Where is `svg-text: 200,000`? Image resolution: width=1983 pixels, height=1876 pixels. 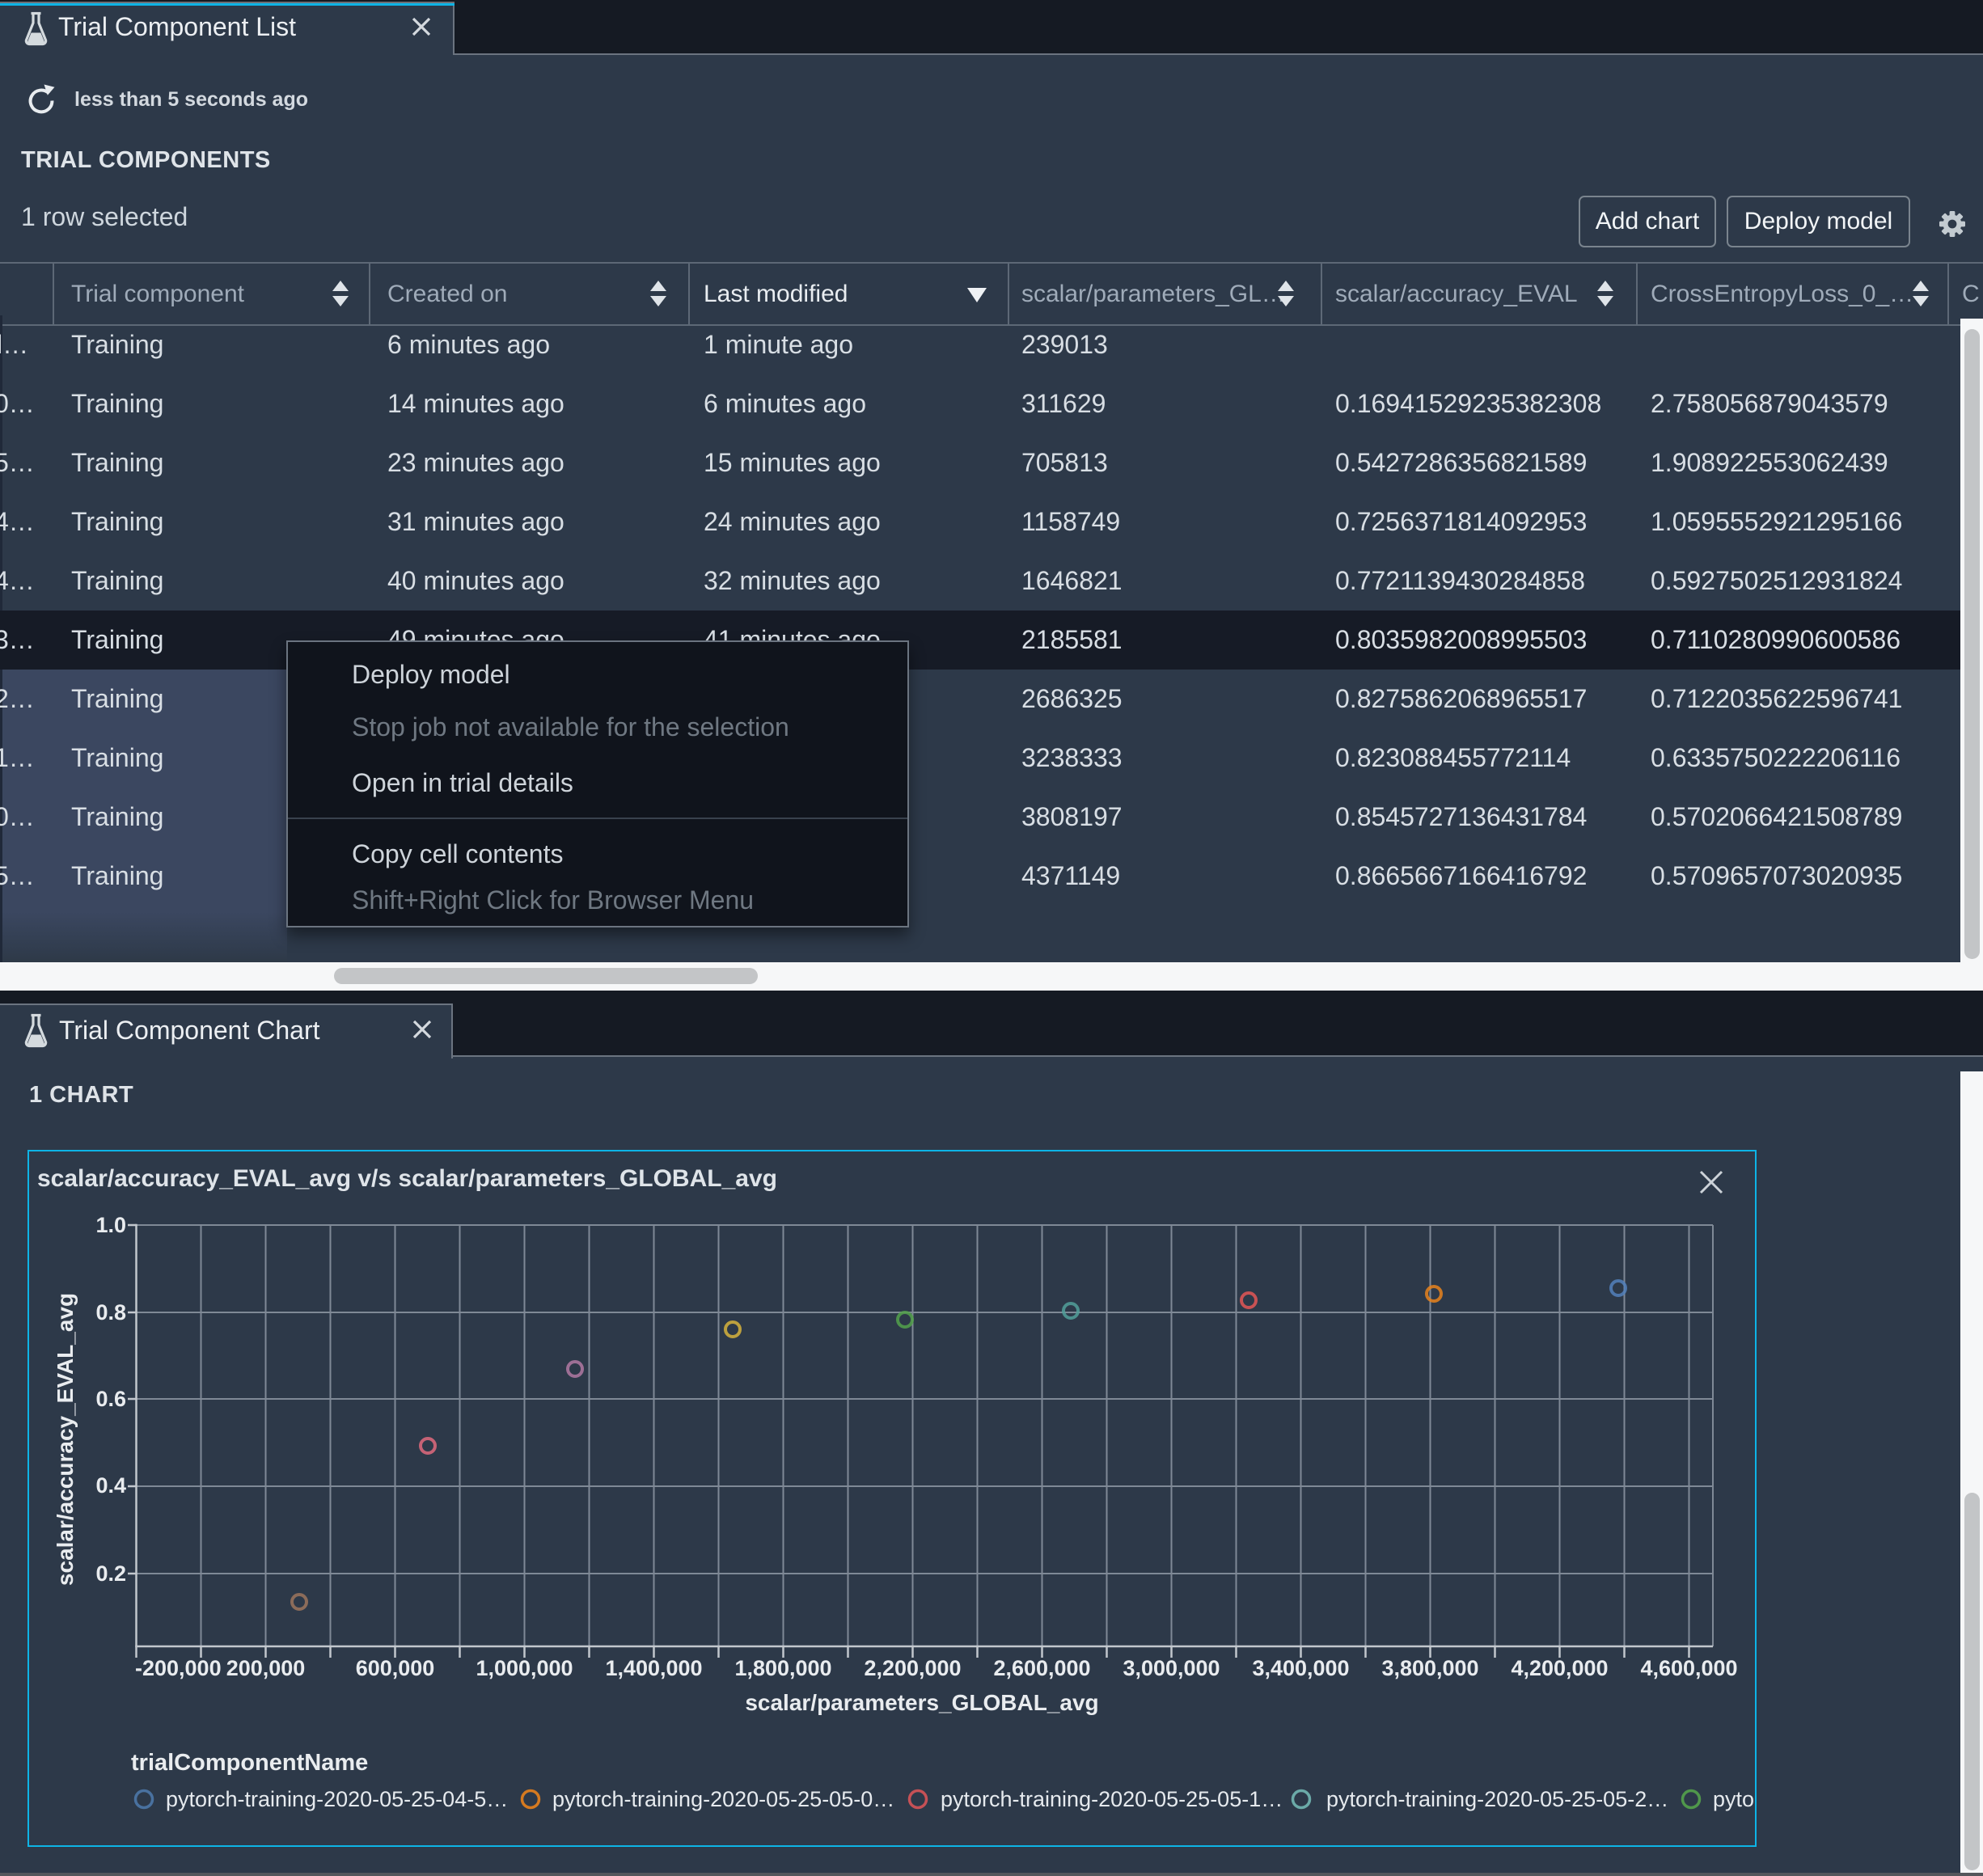 svg-text: 200,000 is located at coordinates (266, 1668).